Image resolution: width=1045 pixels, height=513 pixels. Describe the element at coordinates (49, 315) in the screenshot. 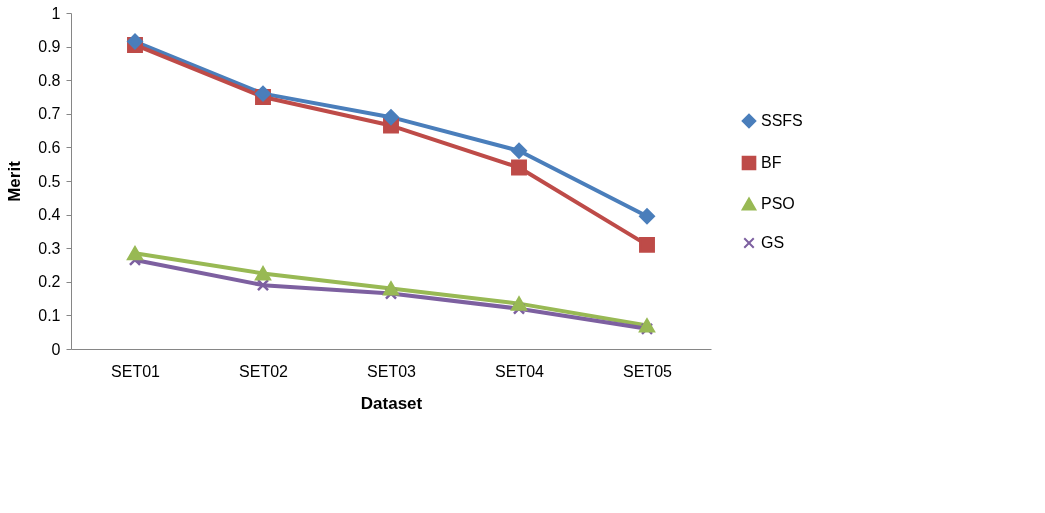

I see `y-tick-label: 0.1` at that location.